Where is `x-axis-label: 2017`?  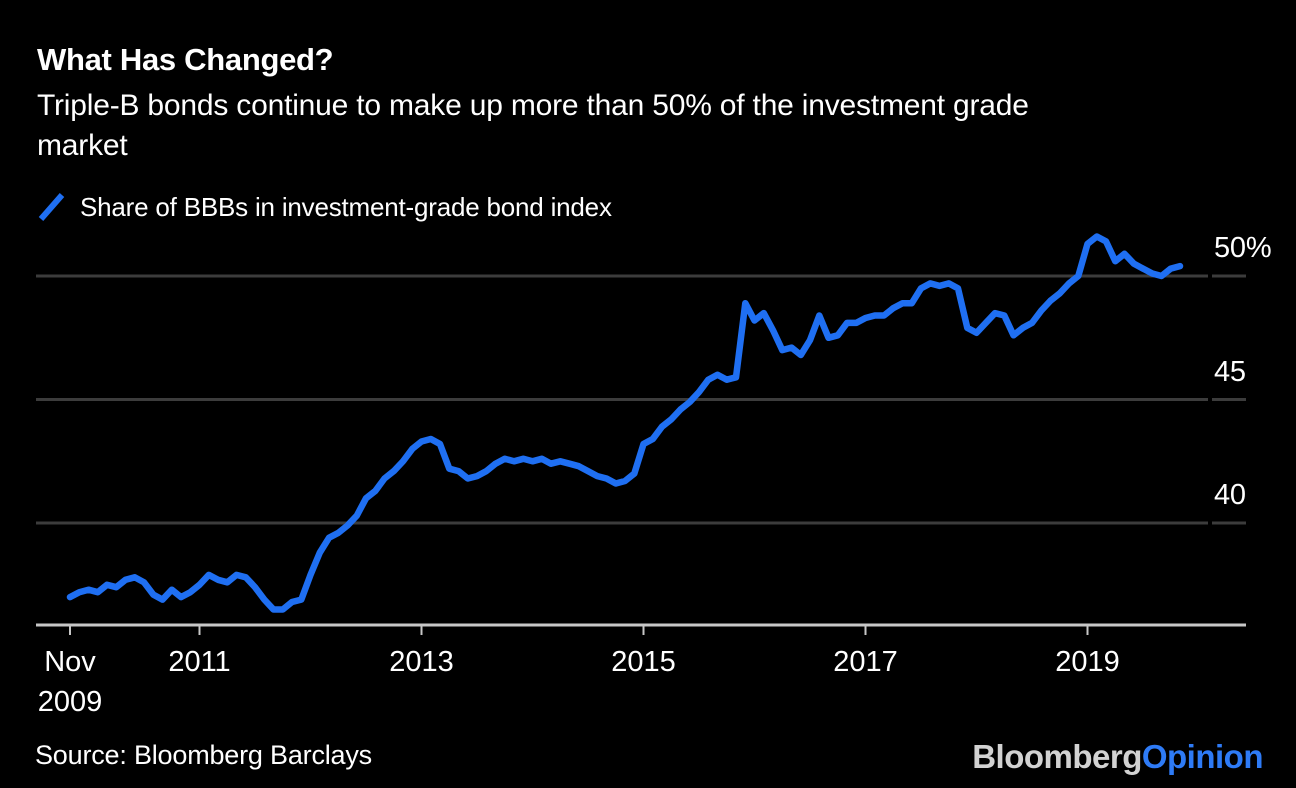 x-axis-label: 2017 is located at coordinates (865, 662).